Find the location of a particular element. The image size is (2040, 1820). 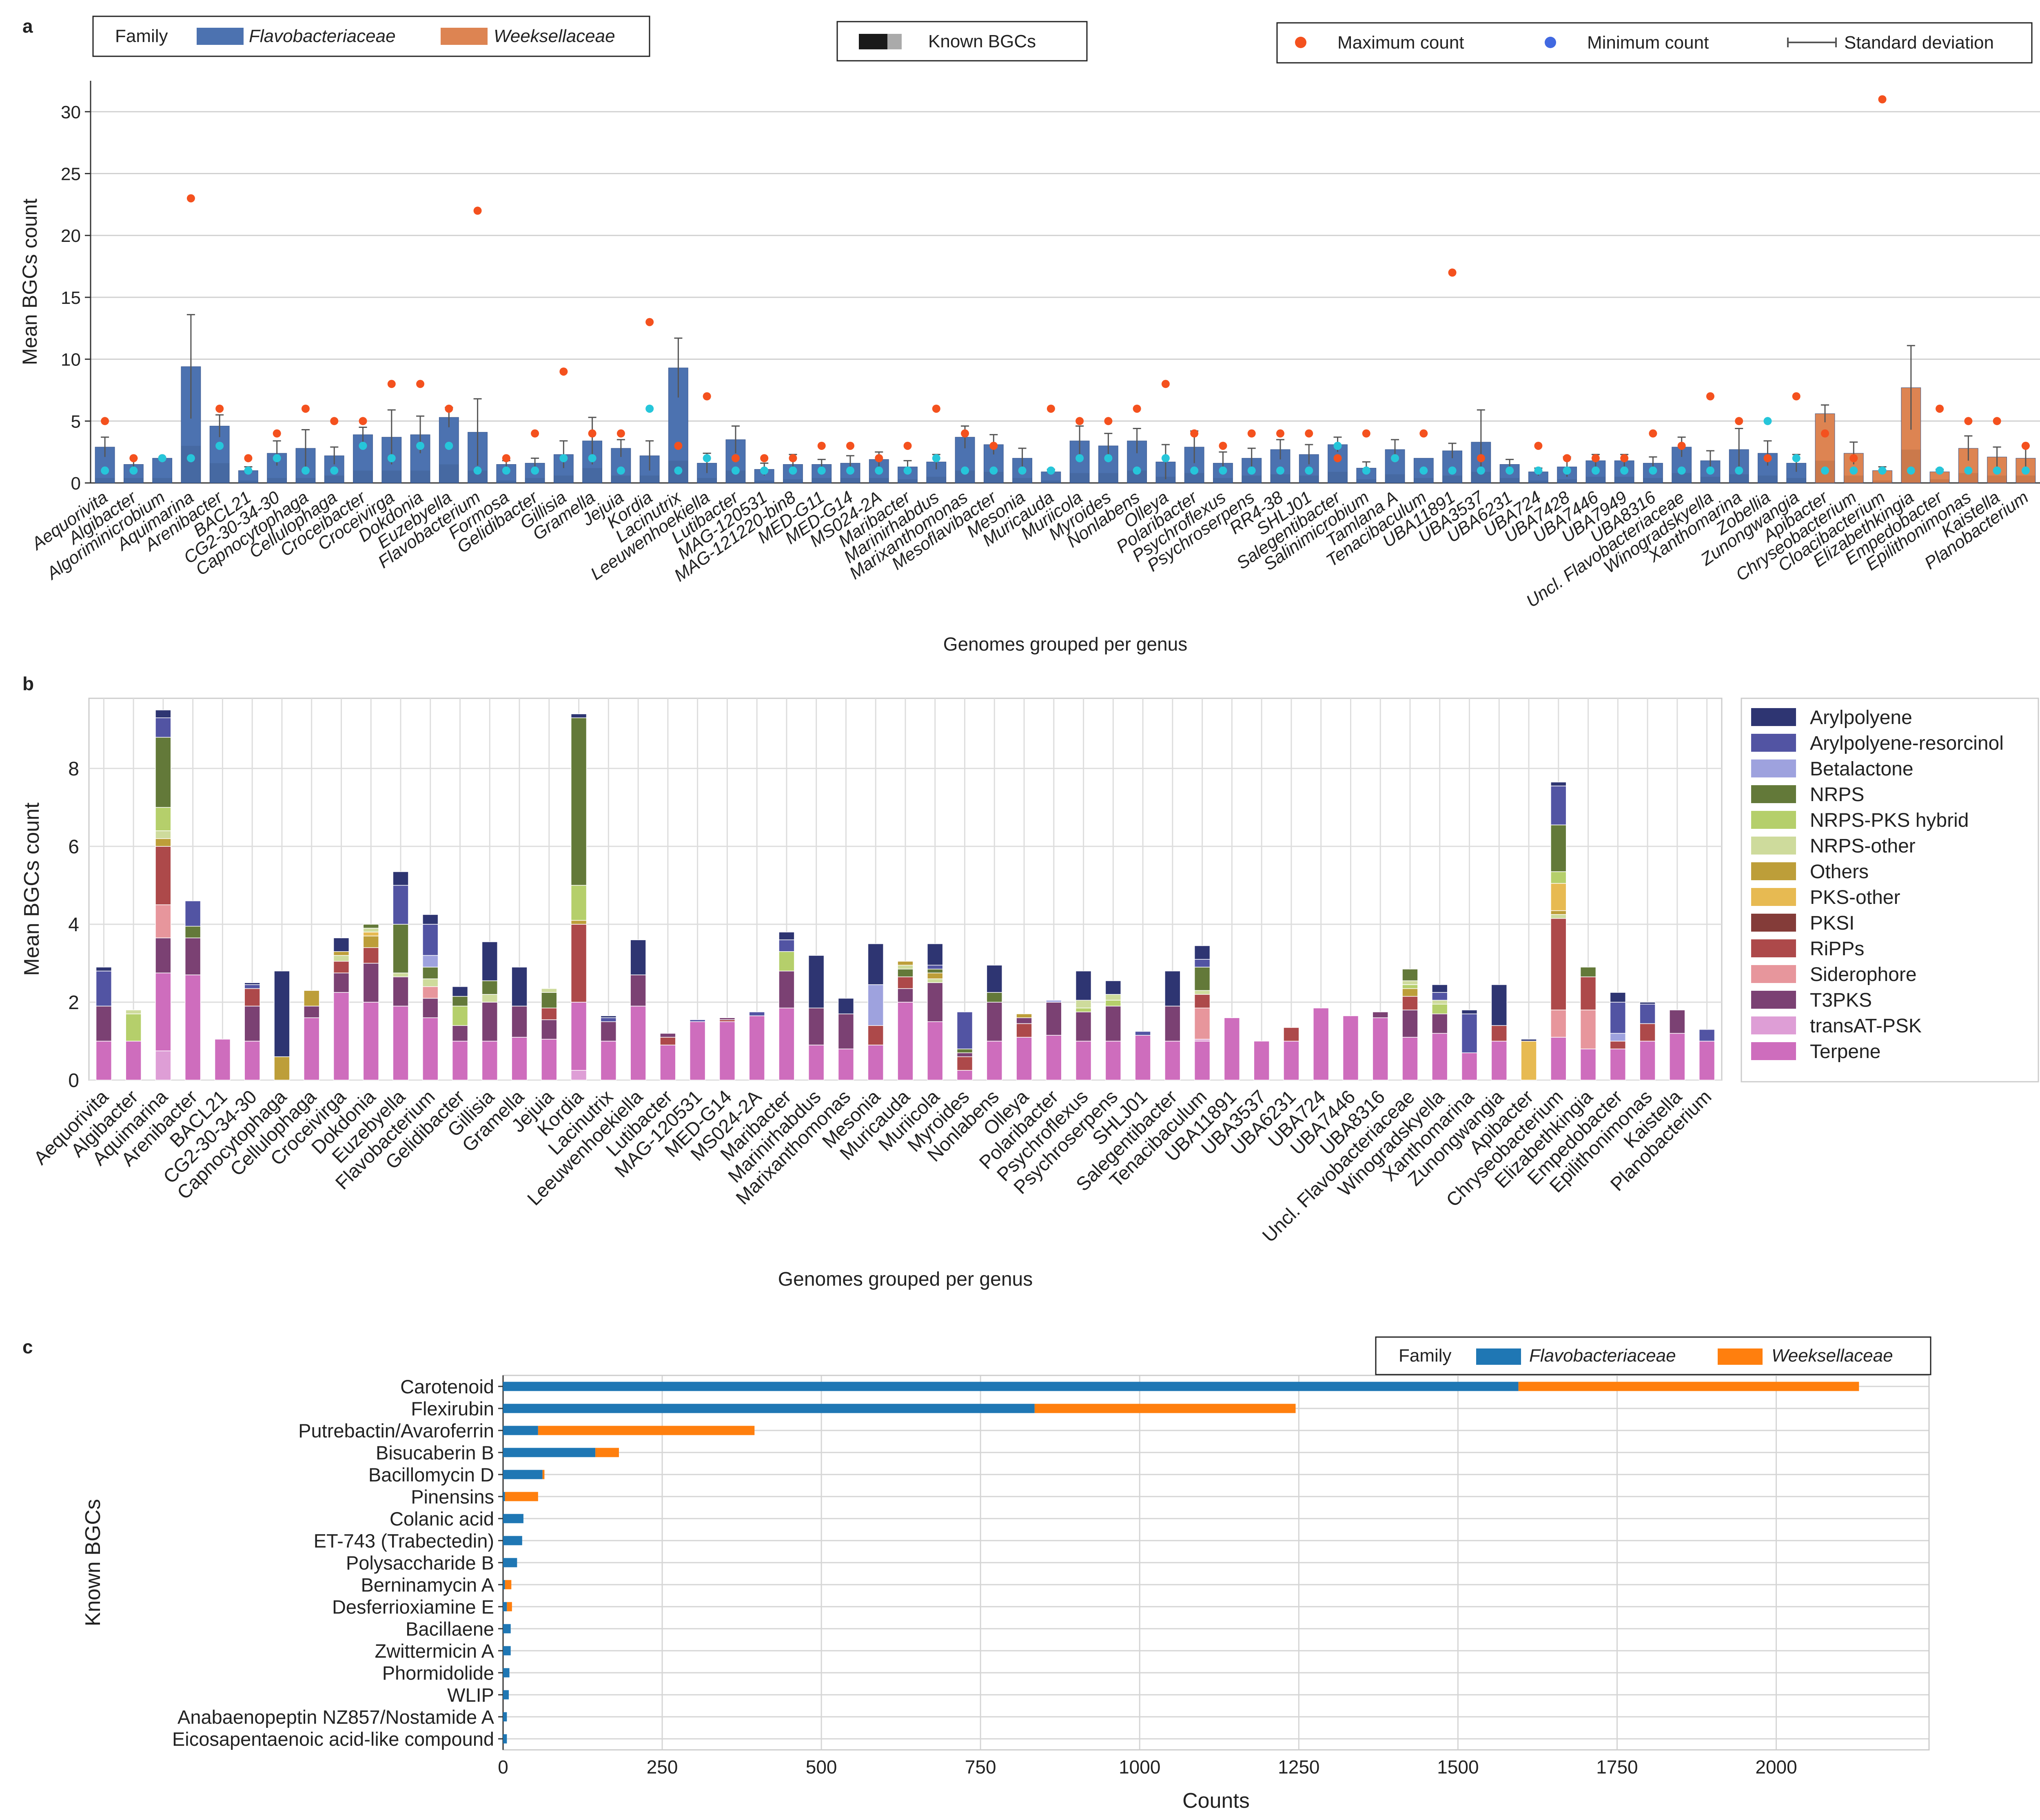

a-min-point-mag-121220-bin8 is located at coordinates (793, 470).